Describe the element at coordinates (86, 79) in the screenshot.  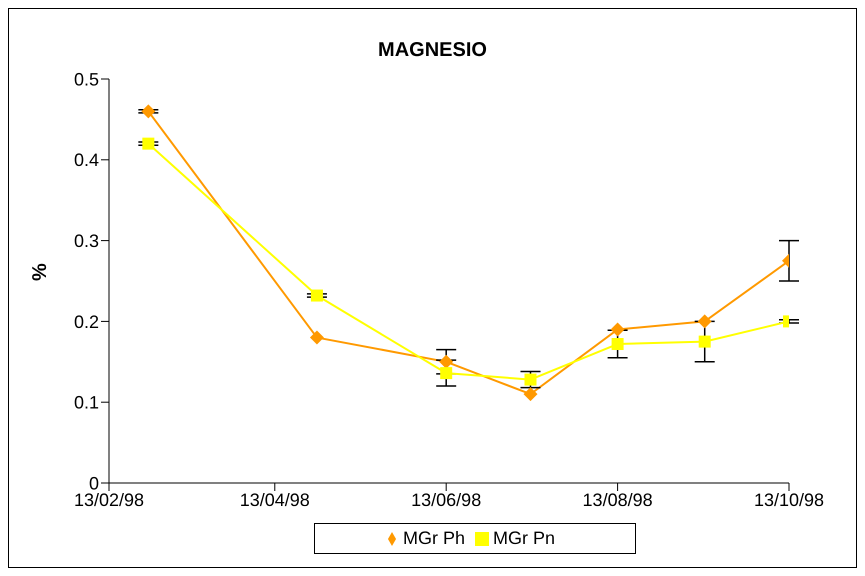
I see `y-tick-label: 0.5` at that location.